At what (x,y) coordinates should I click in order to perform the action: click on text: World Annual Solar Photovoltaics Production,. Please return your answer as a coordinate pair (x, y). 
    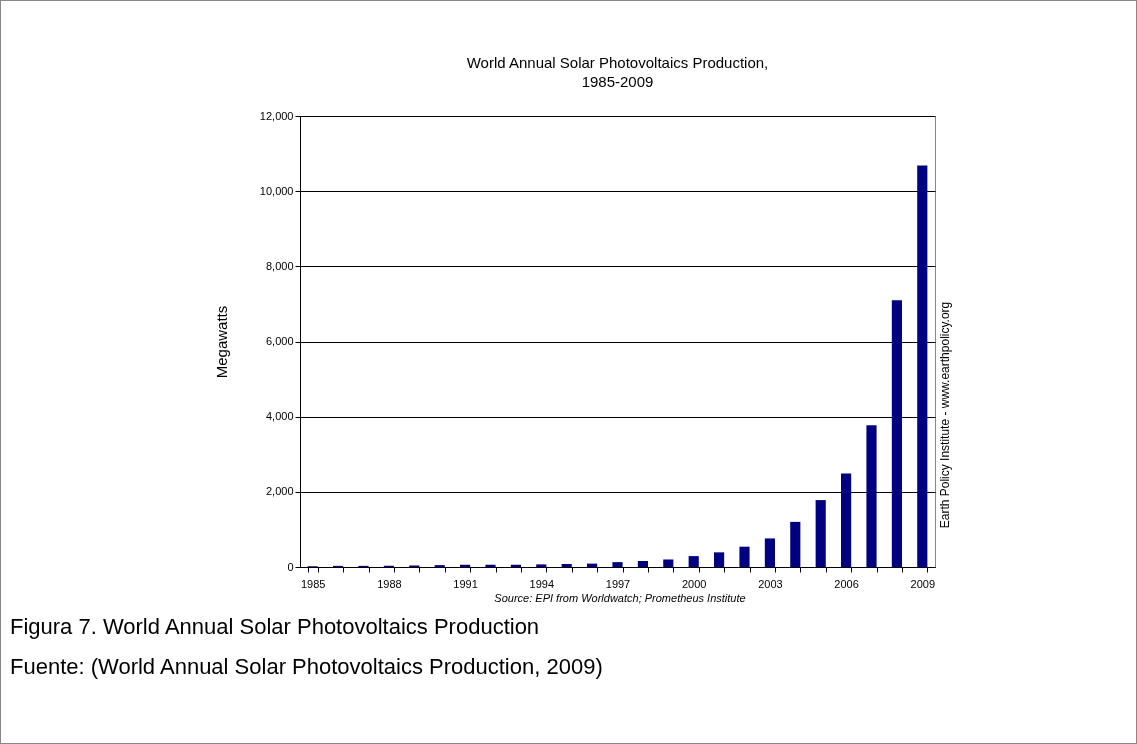
    Looking at the image, I should click on (617, 62).